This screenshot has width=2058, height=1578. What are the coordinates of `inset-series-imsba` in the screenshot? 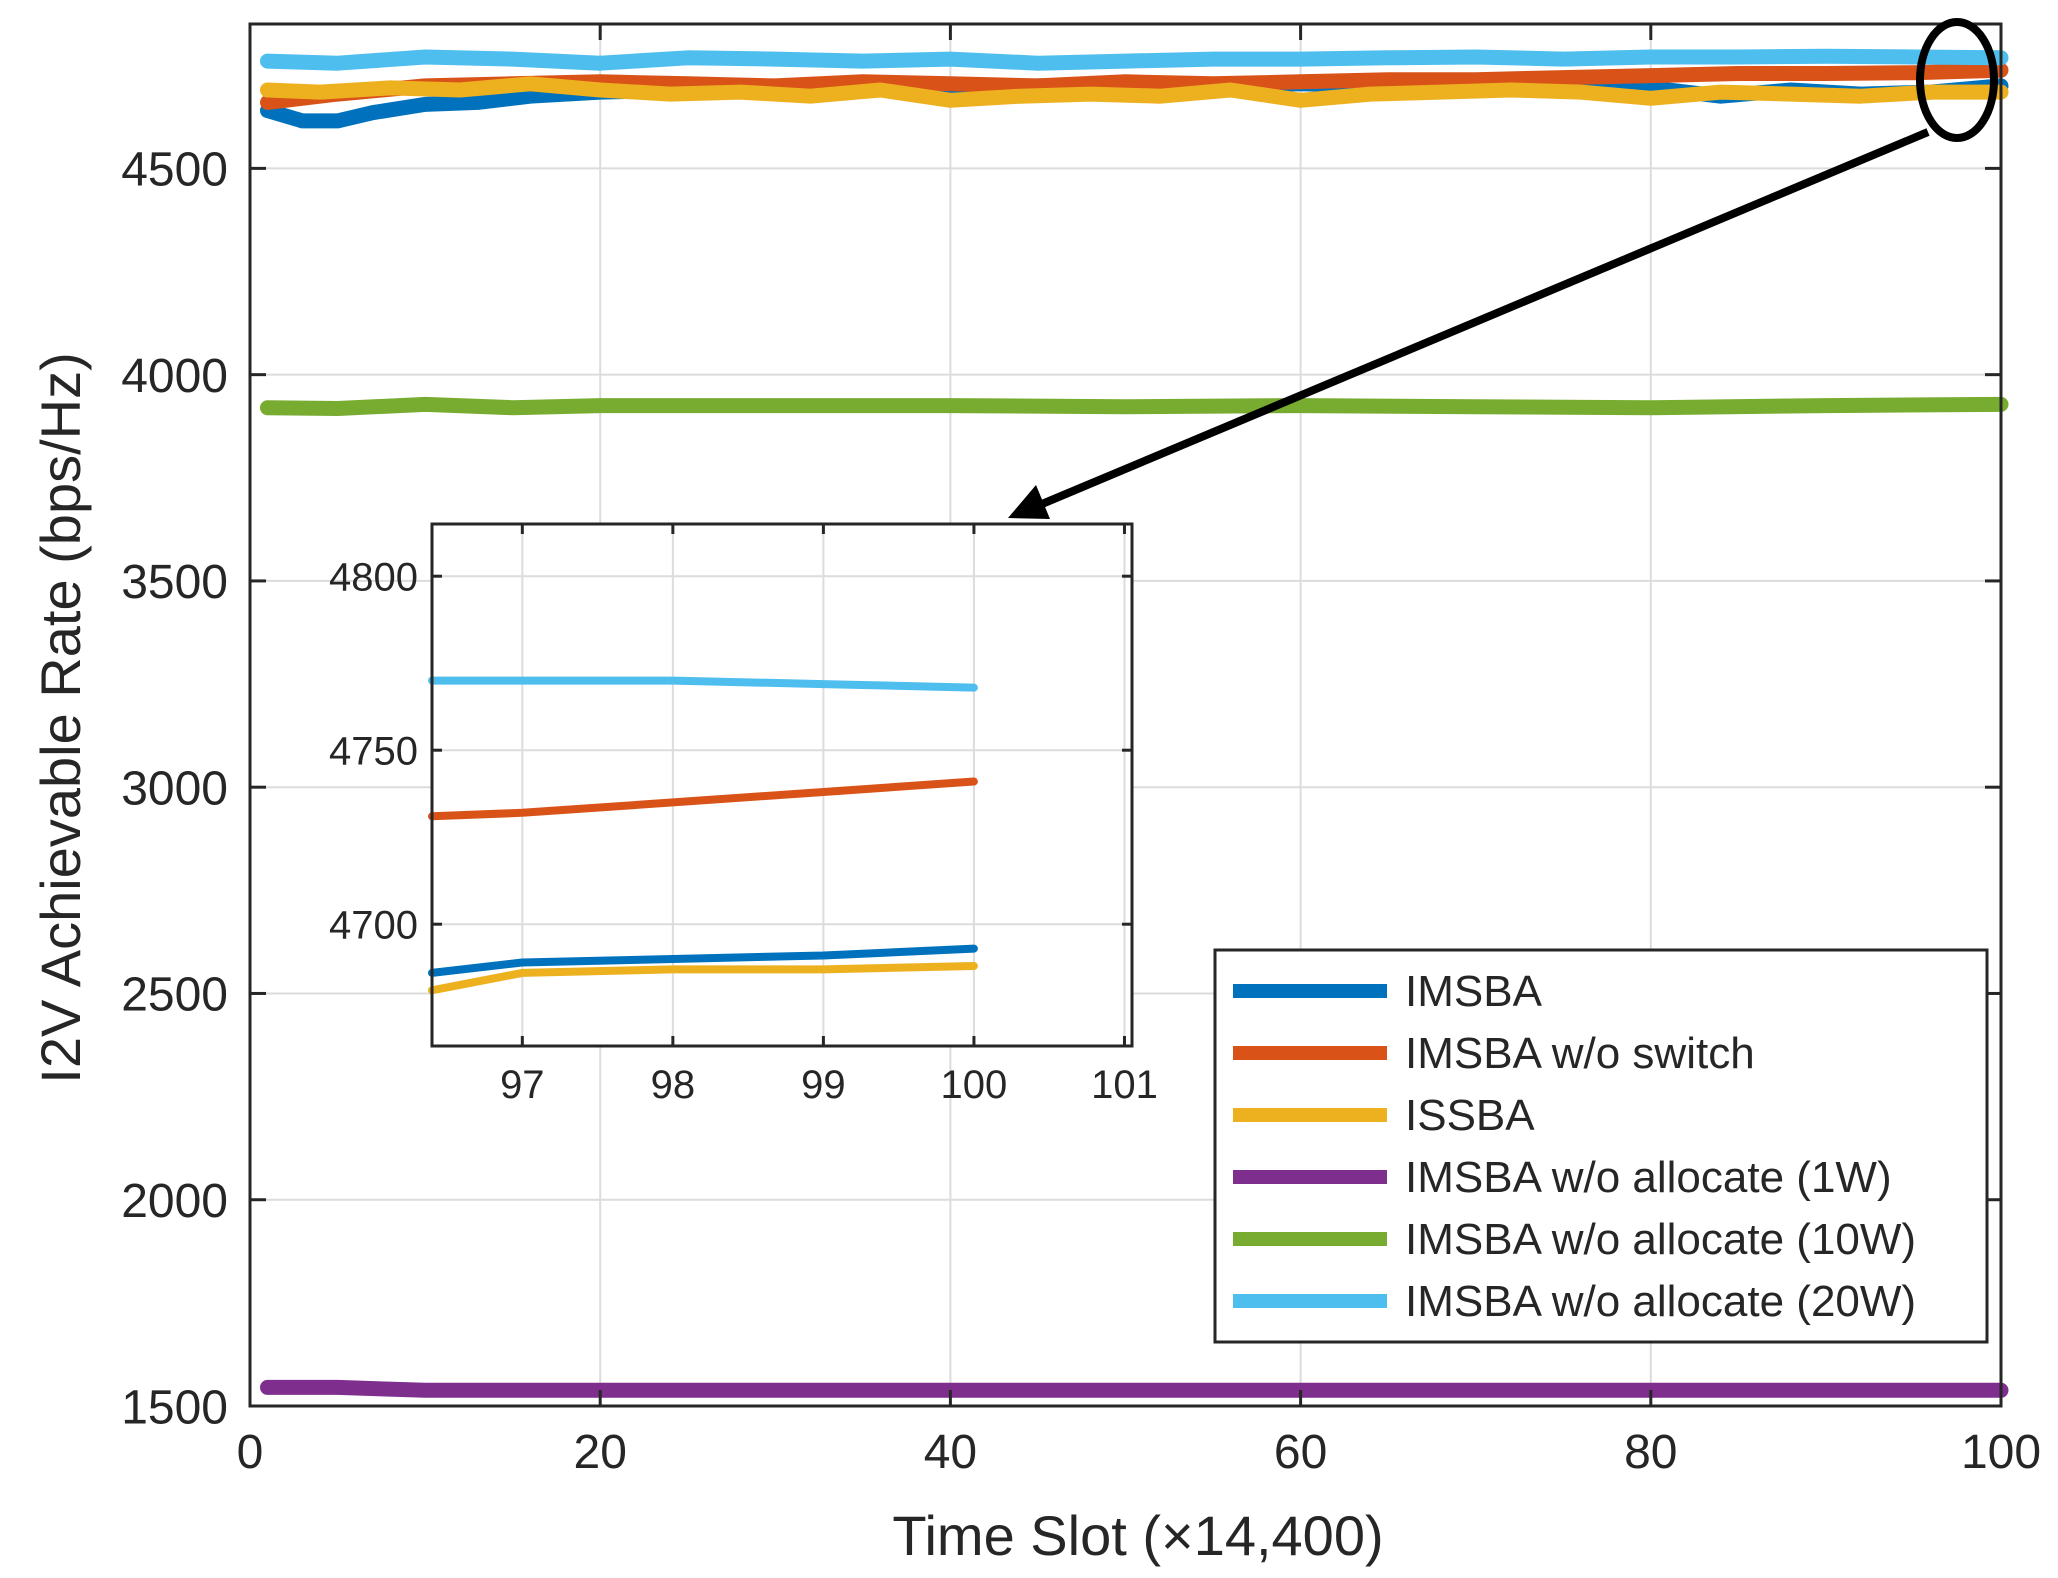 It's located at (703, 960).